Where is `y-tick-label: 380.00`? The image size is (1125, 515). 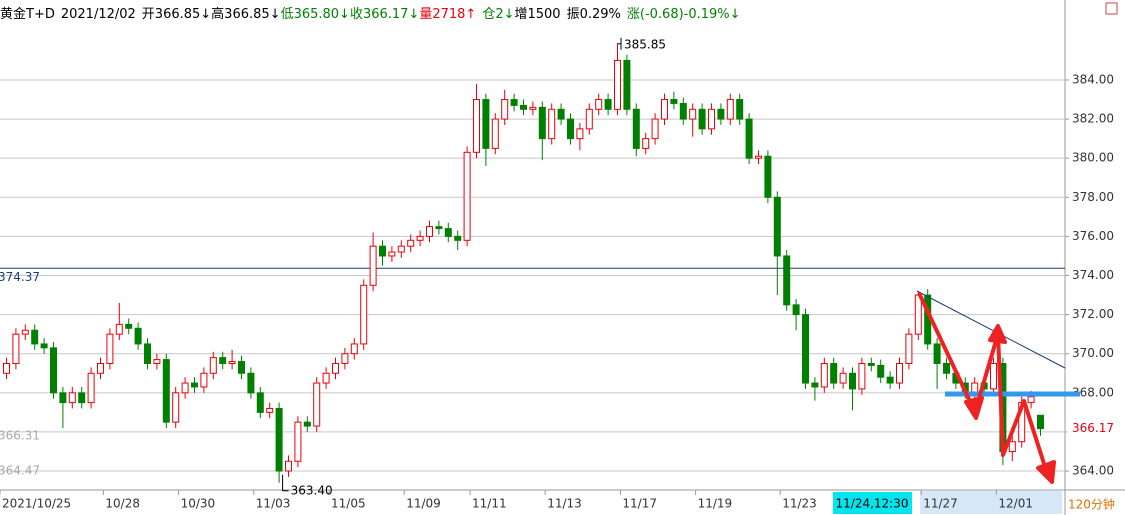 y-tick-label: 380.00 is located at coordinates (1093, 158).